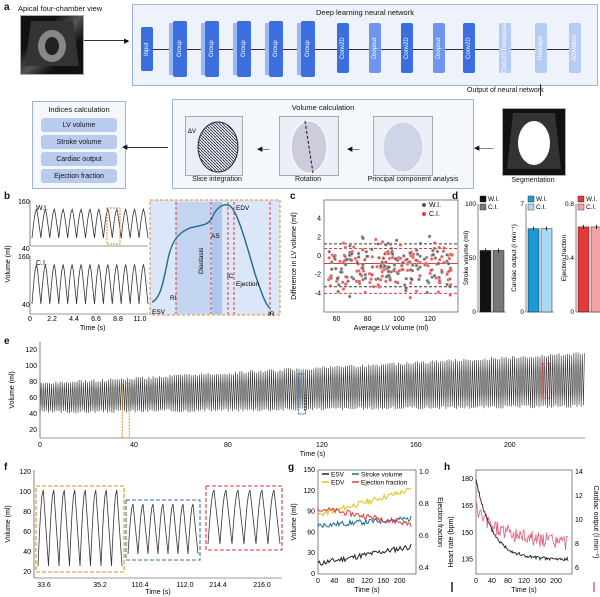 This screenshot has height=597, width=600. I want to click on d-ylabel: Stroke volume (ml), so click(466, 258).